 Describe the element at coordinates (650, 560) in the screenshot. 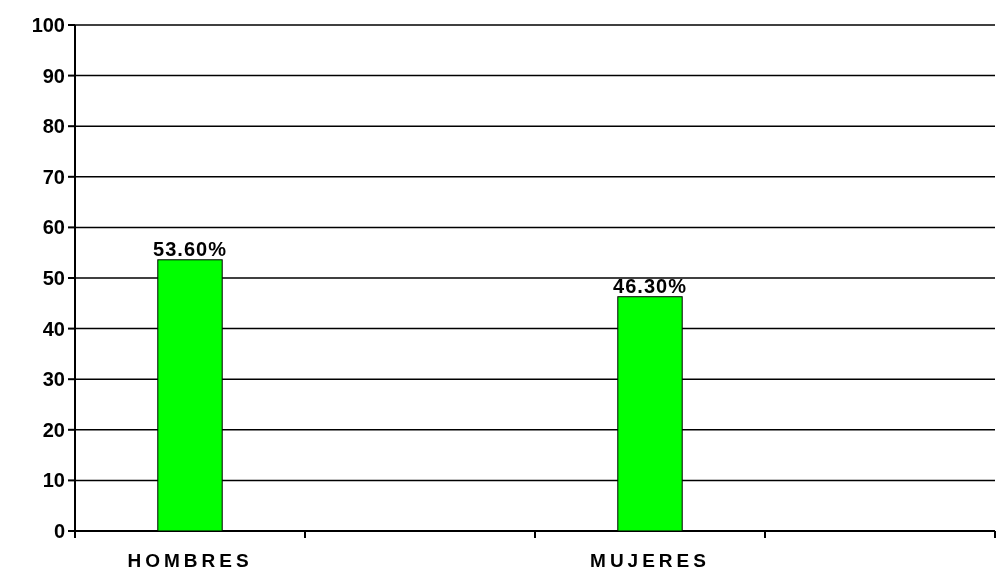

I see `x-tick-label: MUJERES` at that location.